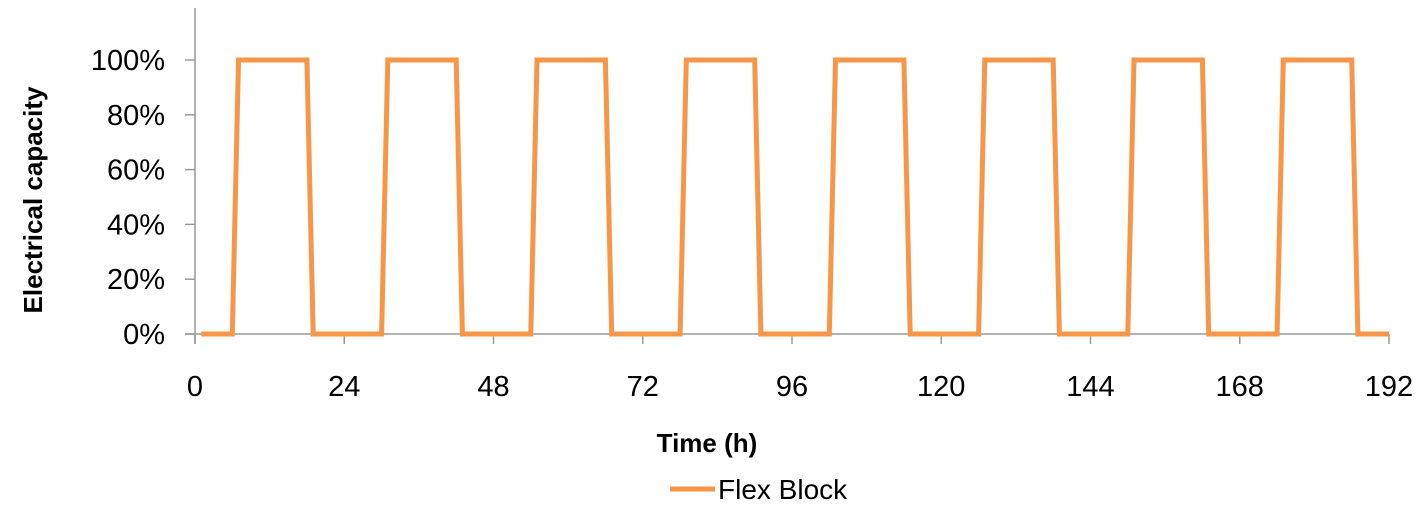  I want to click on y-tick-label: 100%, so click(128, 61).